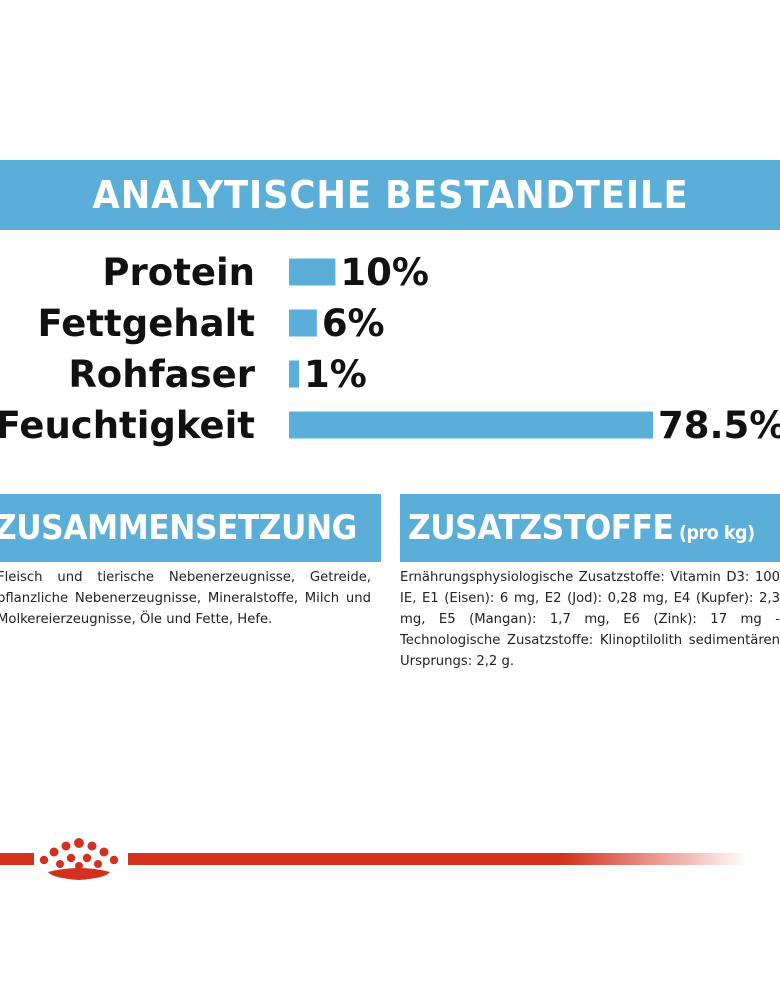 This screenshot has width=780, height=988. I want to click on category-label: Feuchtigkeit, so click(127, 425).